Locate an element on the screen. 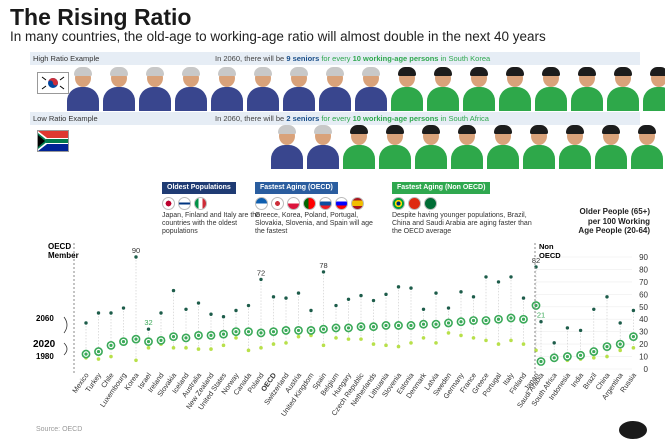 This screenshot has height=445, width=665. y-tick-label: 20 is located at coordinates (643, 344).